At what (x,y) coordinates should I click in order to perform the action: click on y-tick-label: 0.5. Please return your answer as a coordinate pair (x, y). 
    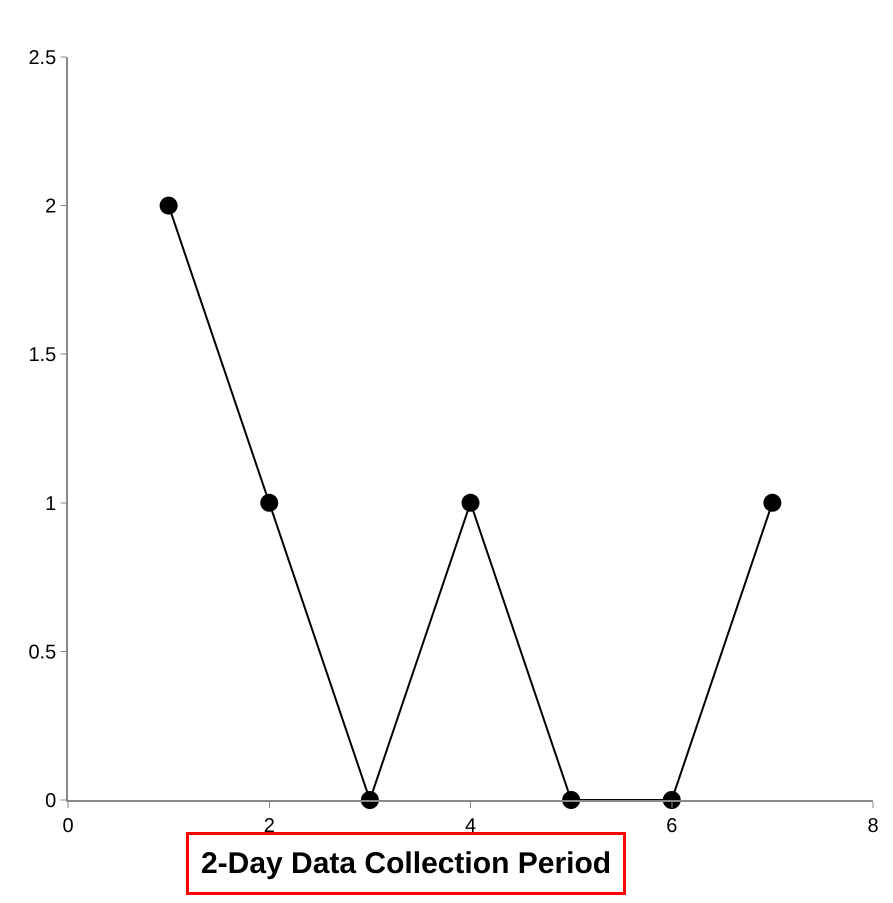
    Looking at the image, I should click on (42, 652).